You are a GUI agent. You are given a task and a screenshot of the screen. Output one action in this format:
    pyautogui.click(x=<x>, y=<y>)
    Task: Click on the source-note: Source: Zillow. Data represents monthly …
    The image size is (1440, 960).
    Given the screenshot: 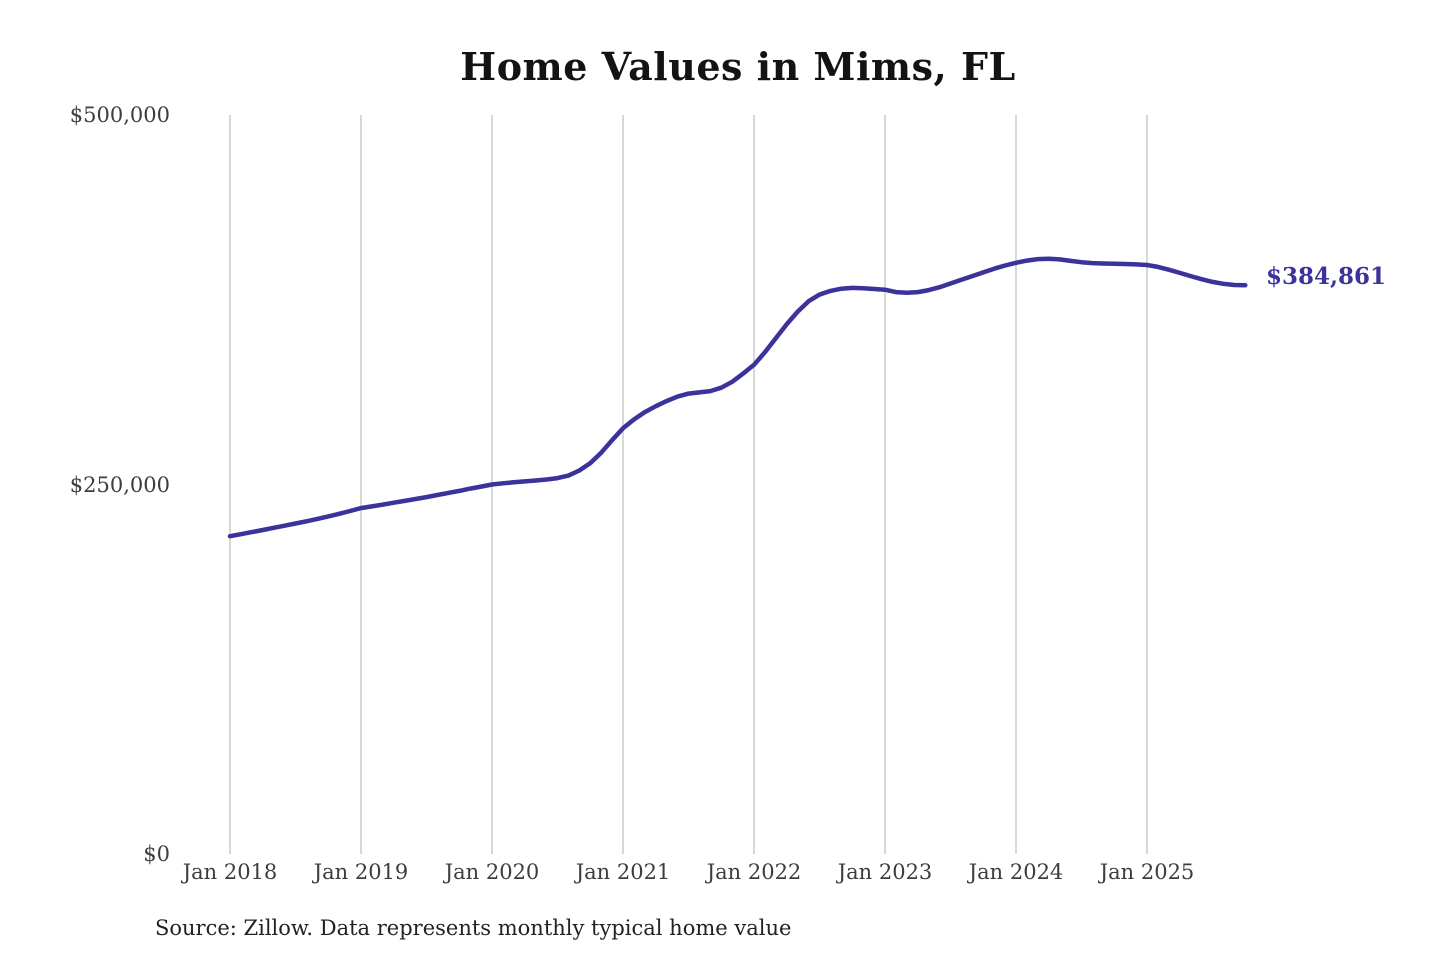 What is the action you would take?
    pyautogui.click(x=473, y=928)
    